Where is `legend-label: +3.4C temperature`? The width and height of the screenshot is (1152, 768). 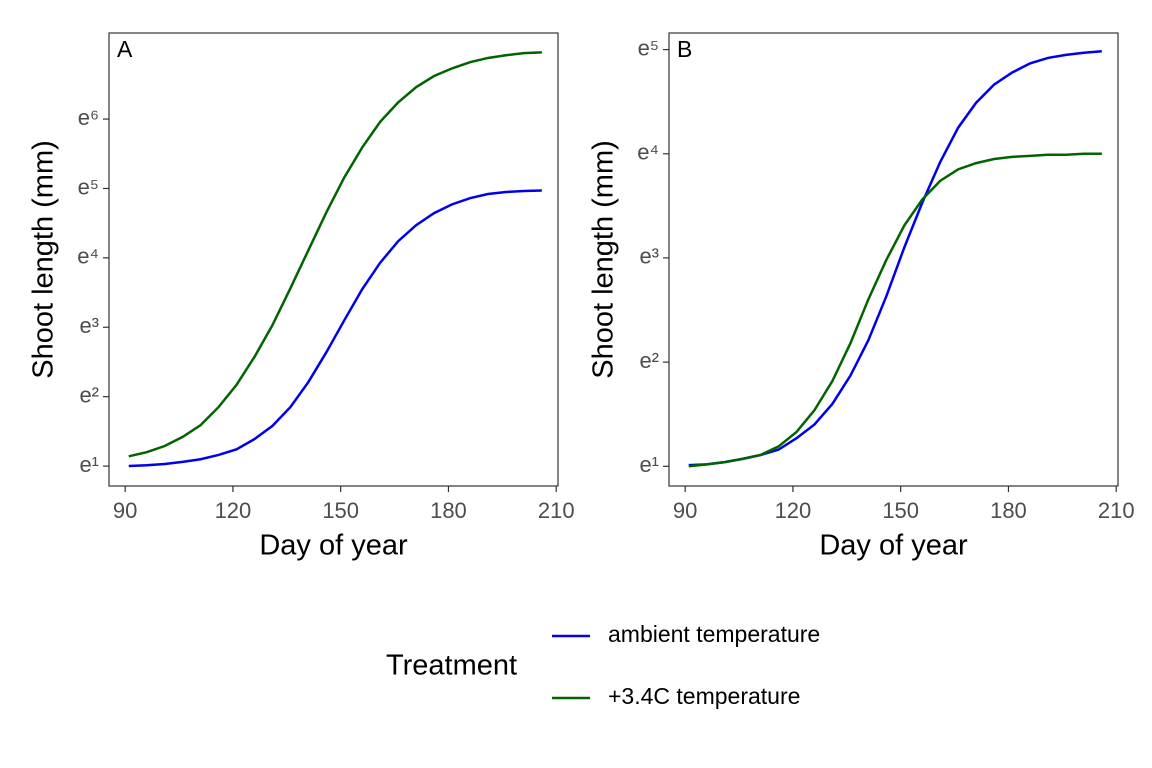 legend-label: +3.4C temperature is located at coordinates (704, 696).